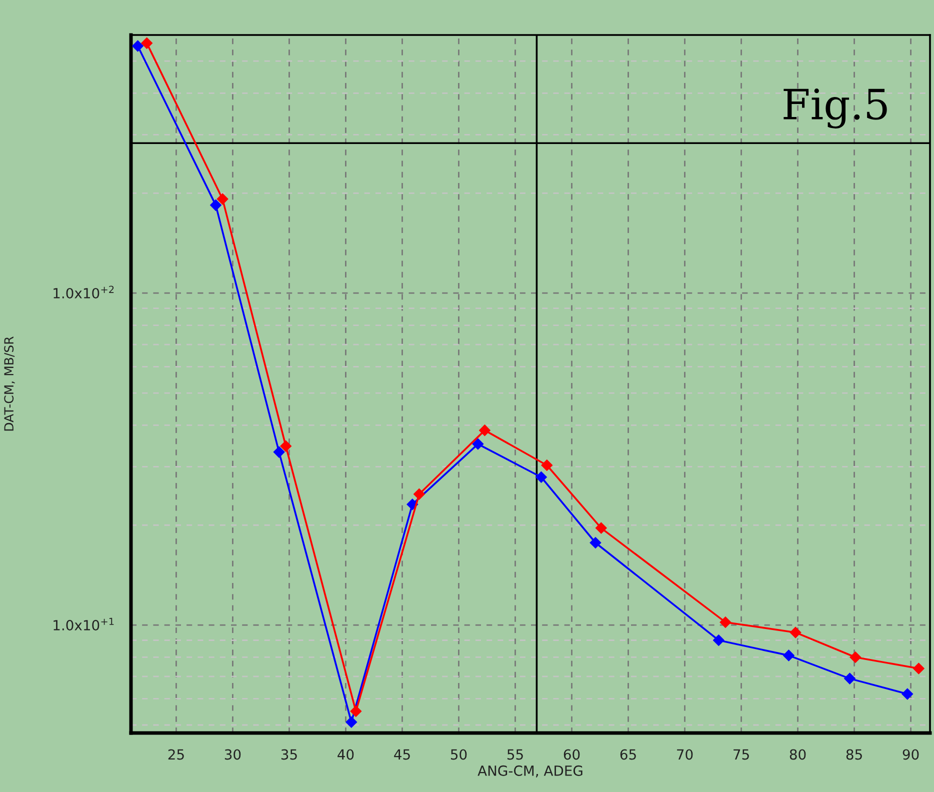 This screenshot has height=792, width=934. I want to click on annotation: Fig.5, so click(835, 108).